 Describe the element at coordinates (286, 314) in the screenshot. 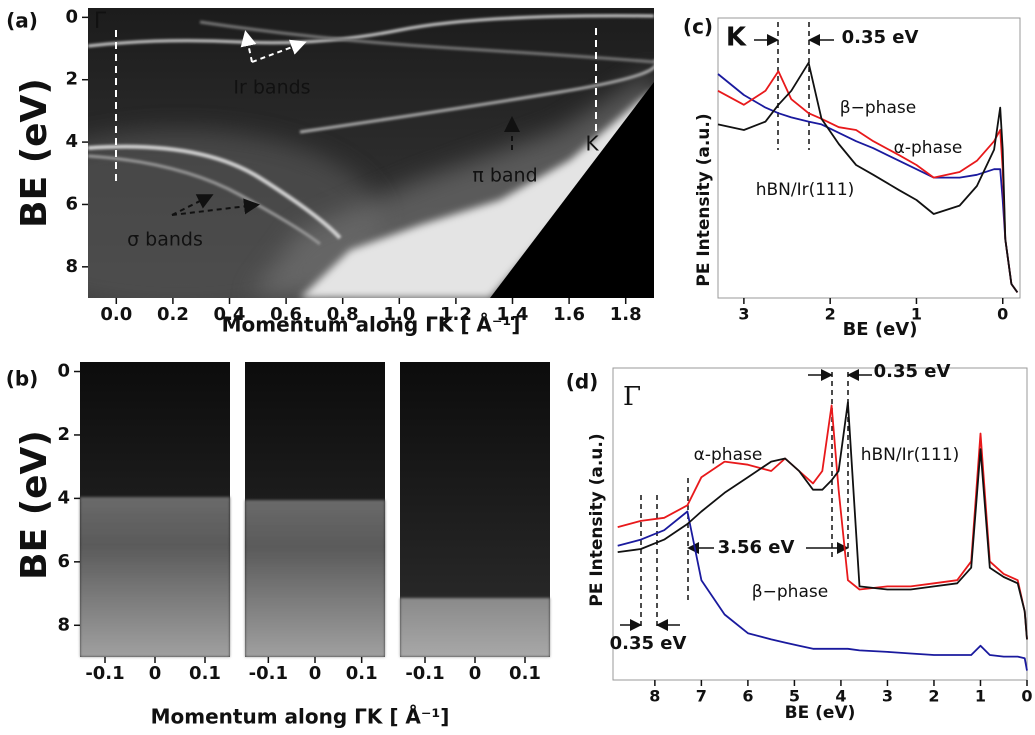

I see `x-tick-label: 0.6` at that location.